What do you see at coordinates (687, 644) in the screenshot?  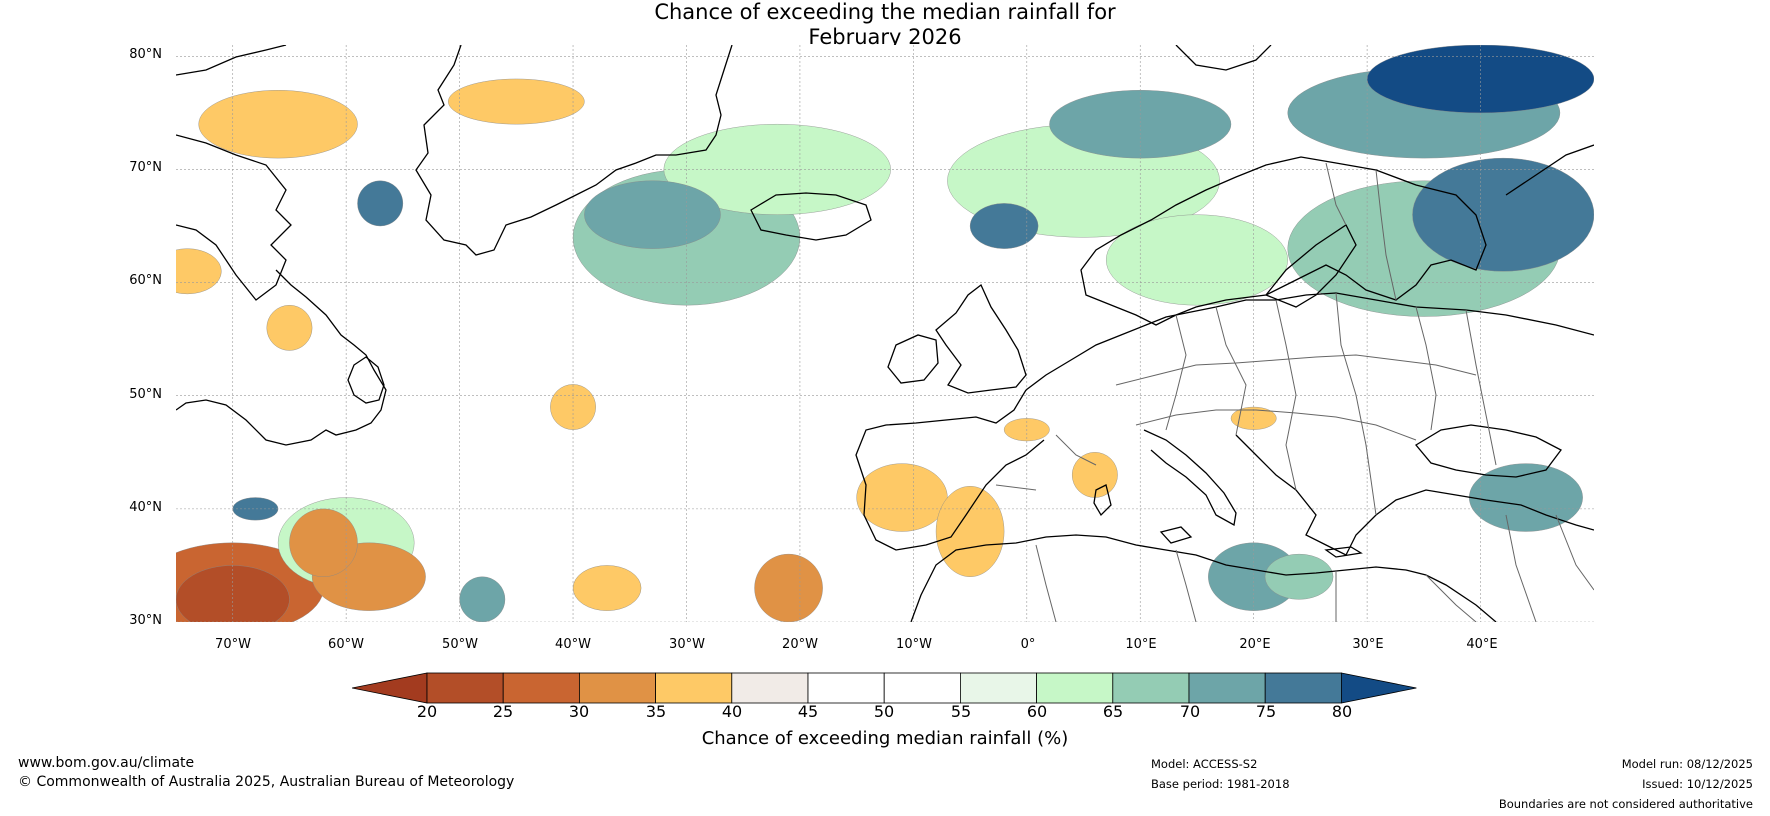 I see `lon-label-30w: 30°W` at bounding box center [687, 644].